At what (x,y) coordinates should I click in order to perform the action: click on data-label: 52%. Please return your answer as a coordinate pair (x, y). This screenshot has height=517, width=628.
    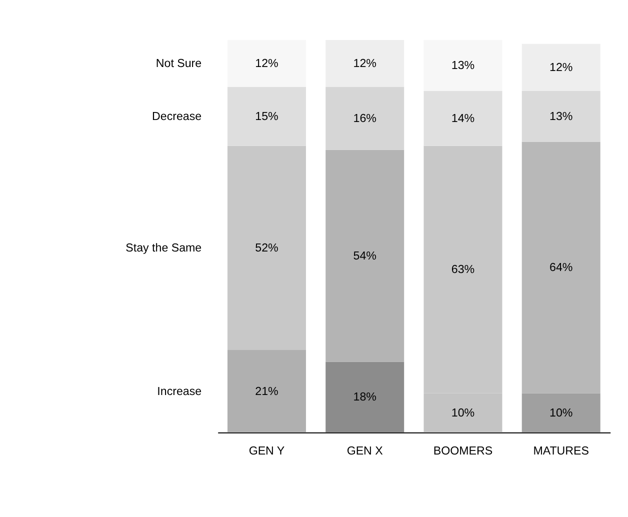
    Looking at the image, I should click on (266, 248).